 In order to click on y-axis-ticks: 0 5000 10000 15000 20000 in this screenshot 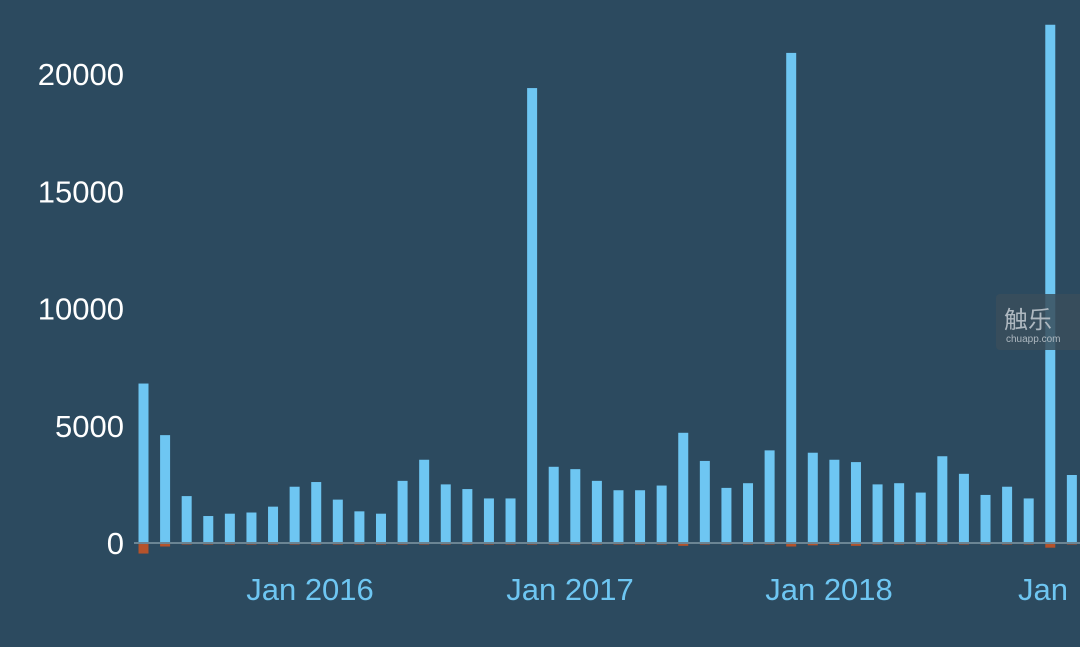, I will do `click(81, 309)`.